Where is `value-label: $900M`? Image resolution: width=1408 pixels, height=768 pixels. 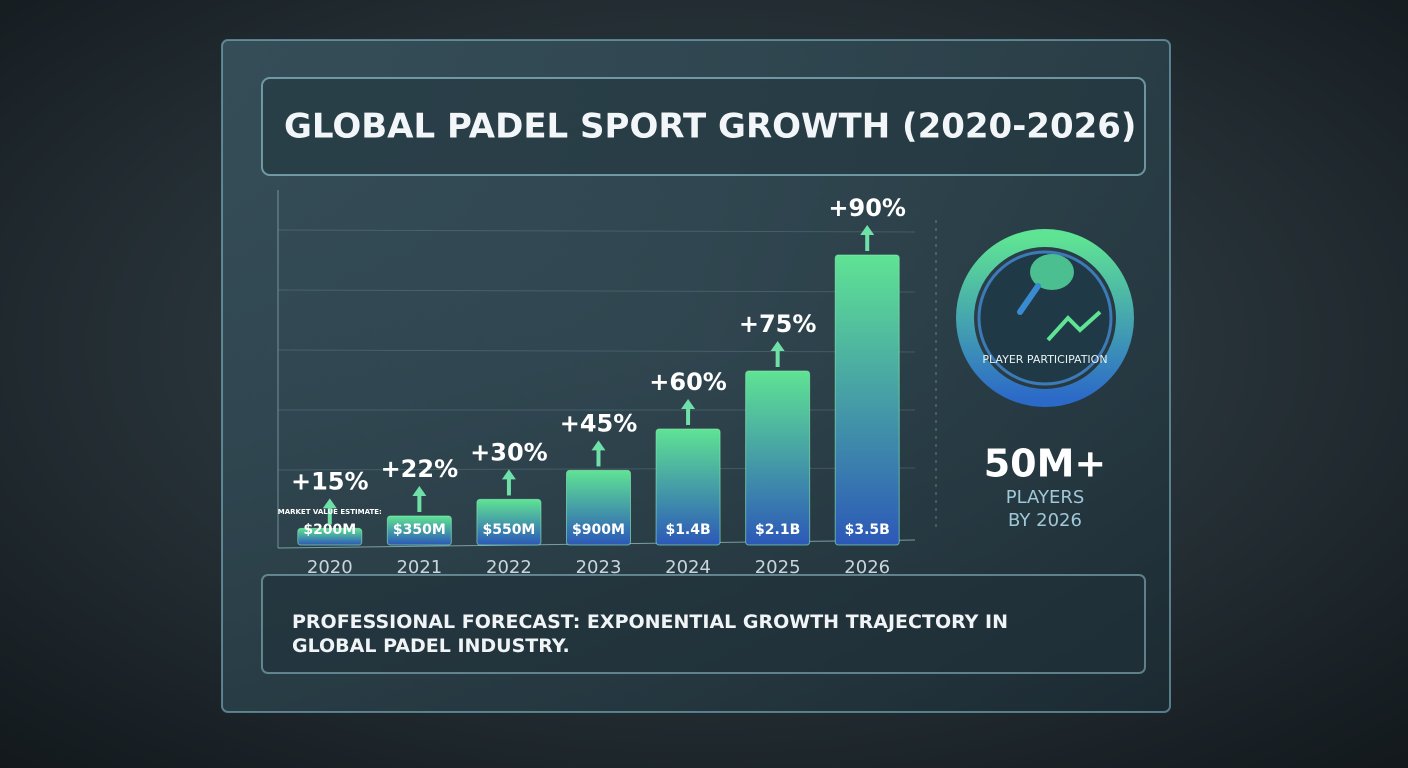
value-label: $900M is located at coordinates (598, 530).